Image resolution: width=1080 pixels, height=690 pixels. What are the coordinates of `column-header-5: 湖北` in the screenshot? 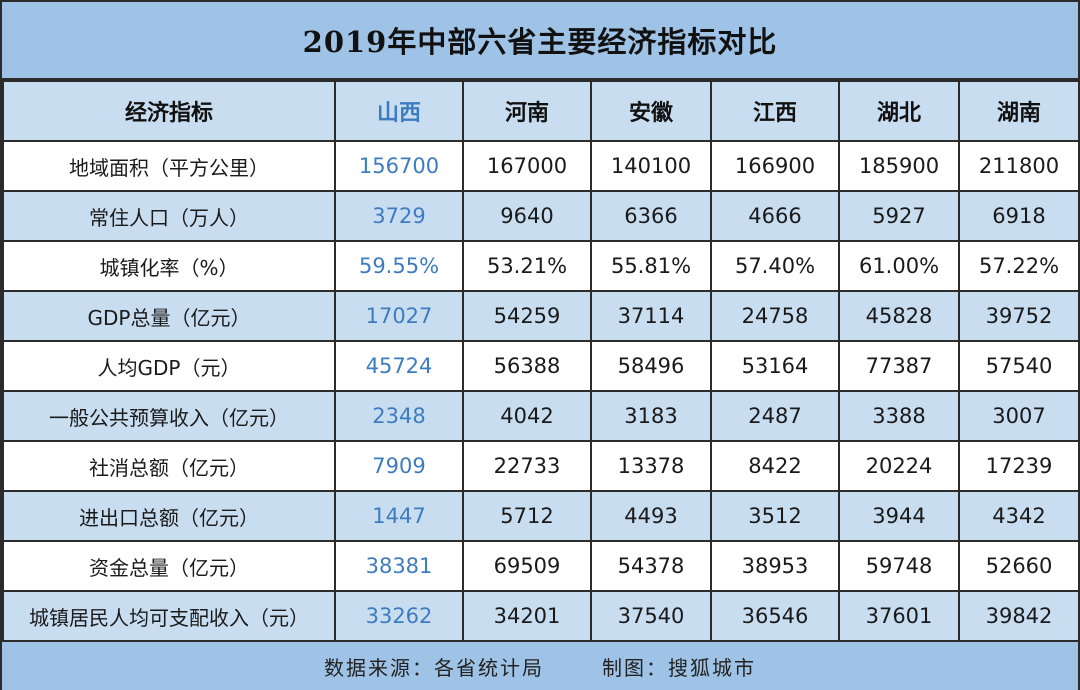 It's located at (899, 111).